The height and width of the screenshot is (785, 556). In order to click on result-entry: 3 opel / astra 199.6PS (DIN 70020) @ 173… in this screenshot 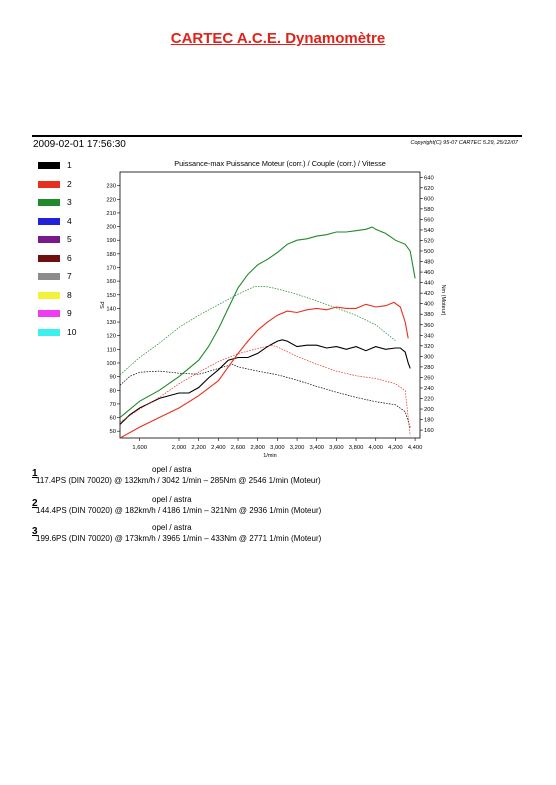, I will do `click(282, 538)`.